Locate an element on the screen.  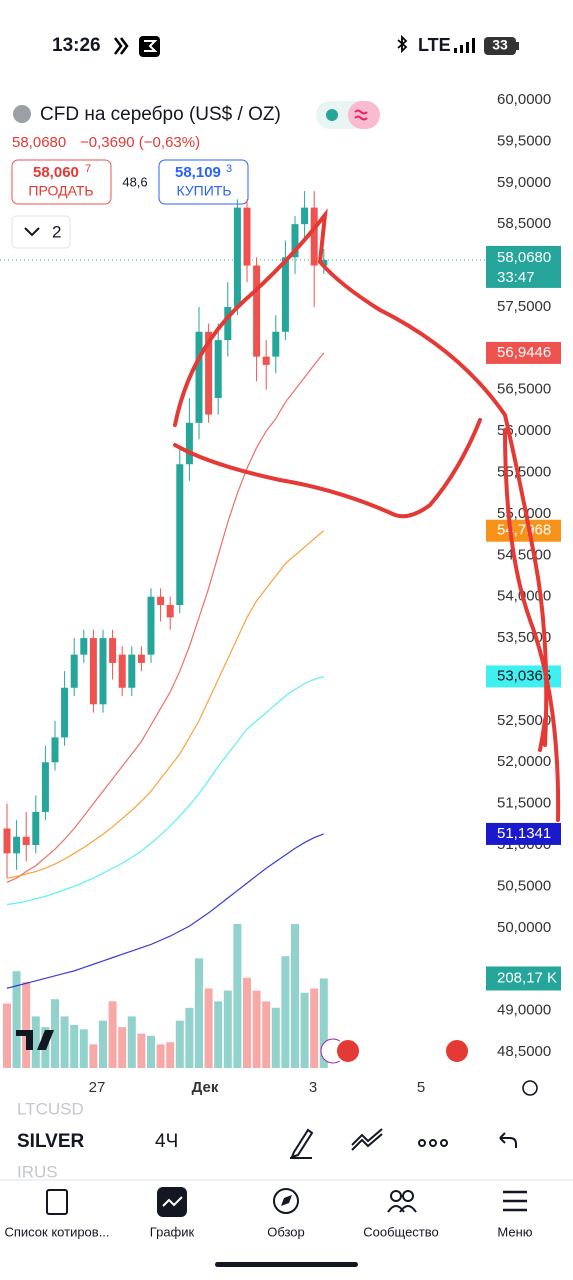
market-status is located at coordinates (364, 115).